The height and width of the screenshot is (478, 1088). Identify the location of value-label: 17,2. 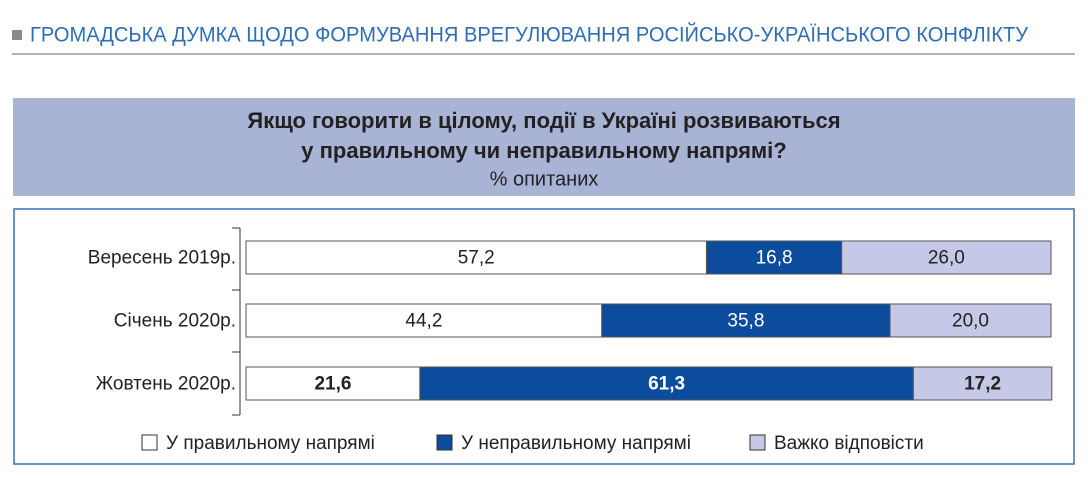
(982, 384).